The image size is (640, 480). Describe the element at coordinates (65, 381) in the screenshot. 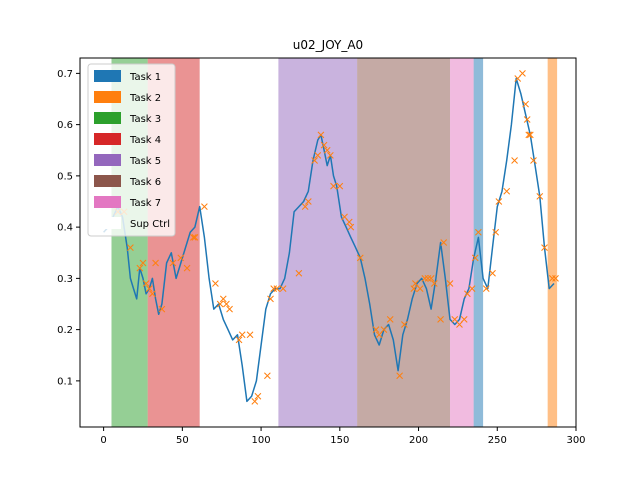

I see `y-tick-label: 0.1` at that location.